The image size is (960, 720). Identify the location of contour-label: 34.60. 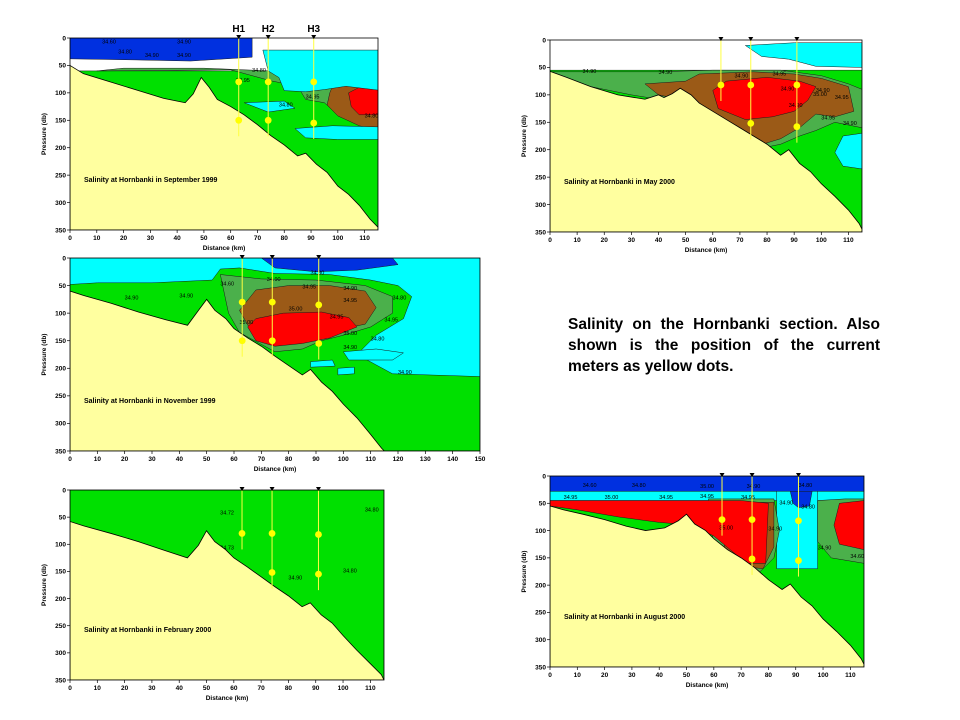
(590, 486).